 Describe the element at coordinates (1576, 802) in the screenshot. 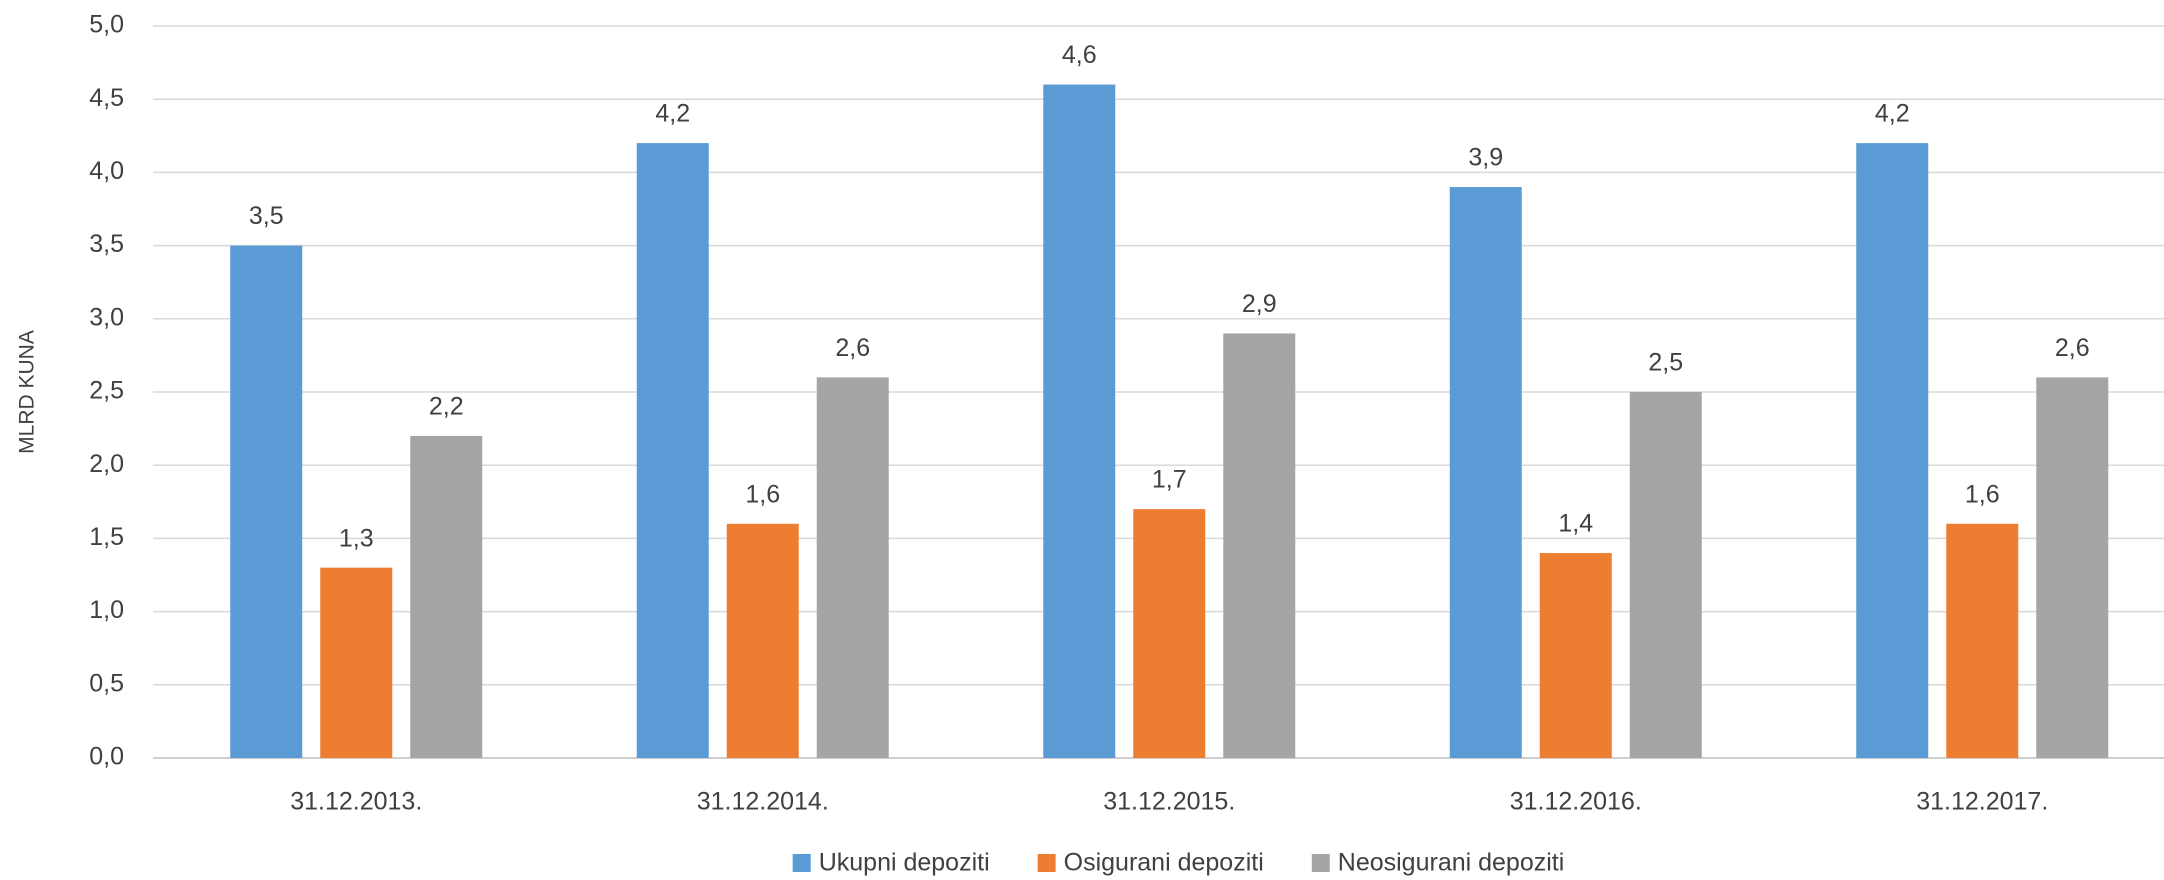

I see `x-tick-label: 31.12.2016.` at that location.